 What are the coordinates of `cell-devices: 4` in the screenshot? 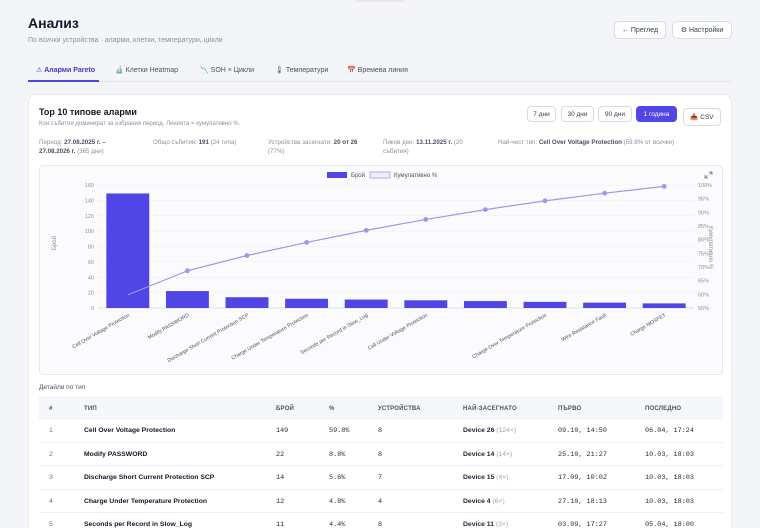 It's located at (380, 501).